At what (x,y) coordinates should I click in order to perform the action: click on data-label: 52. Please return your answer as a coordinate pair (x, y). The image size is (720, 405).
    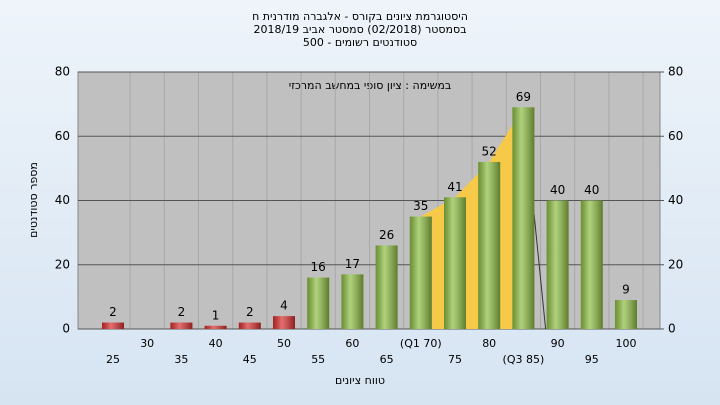
    Looking at the image, I should click on (489, 151).